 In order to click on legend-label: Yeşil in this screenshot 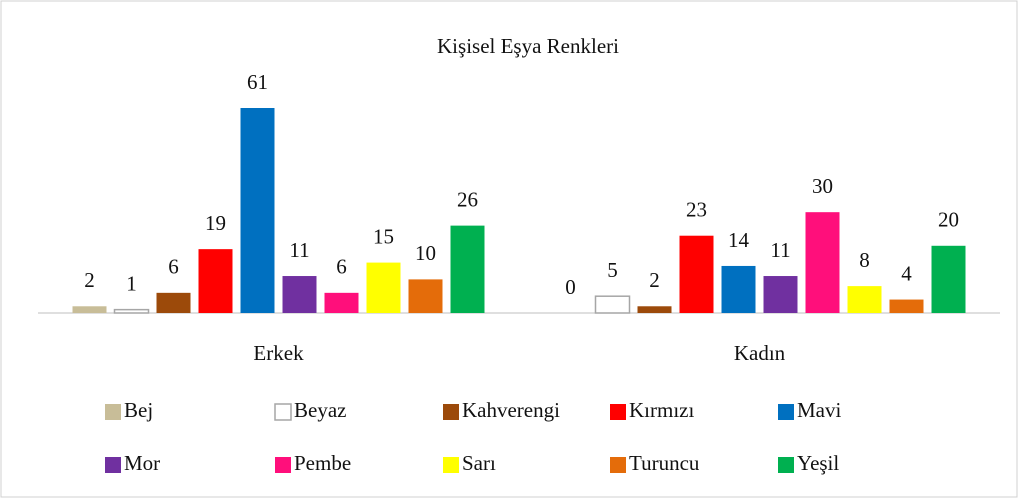, I will do `click(818, 463)`.